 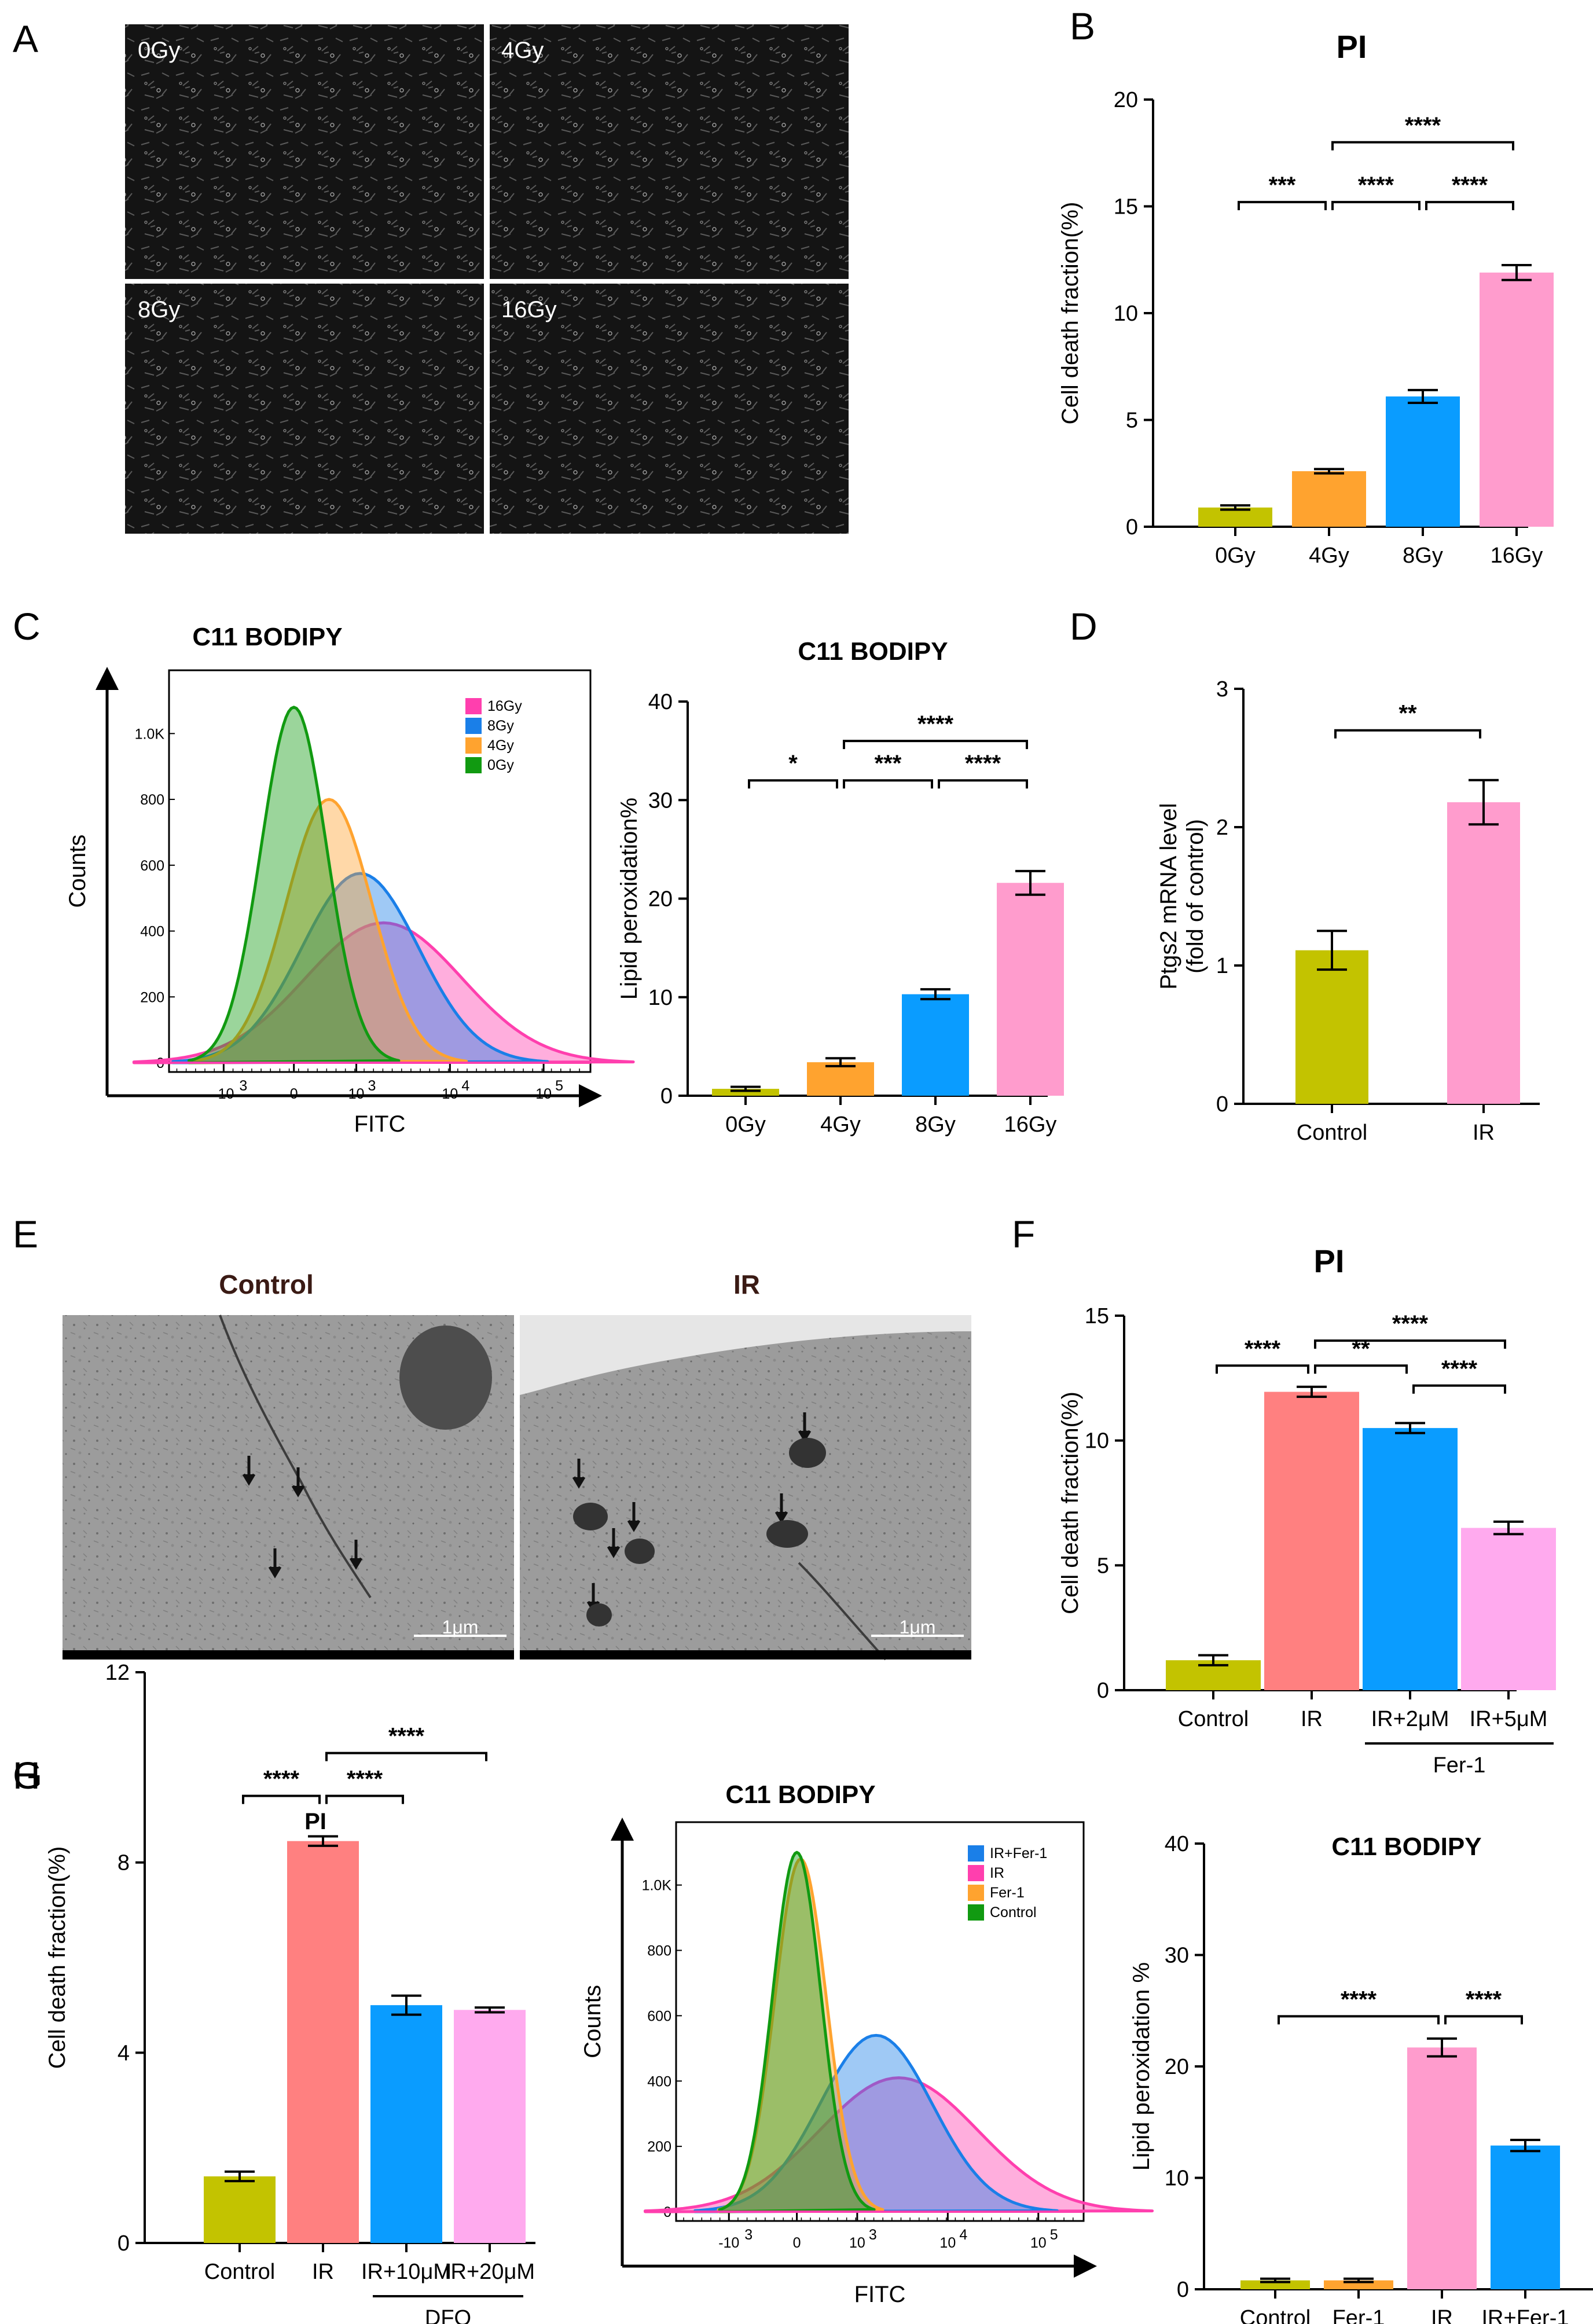 What do you see at coordinates (1007, 1893) in the screenshot?
I see `legend-label: Fer-1` at bounding box center [1007, 1893].